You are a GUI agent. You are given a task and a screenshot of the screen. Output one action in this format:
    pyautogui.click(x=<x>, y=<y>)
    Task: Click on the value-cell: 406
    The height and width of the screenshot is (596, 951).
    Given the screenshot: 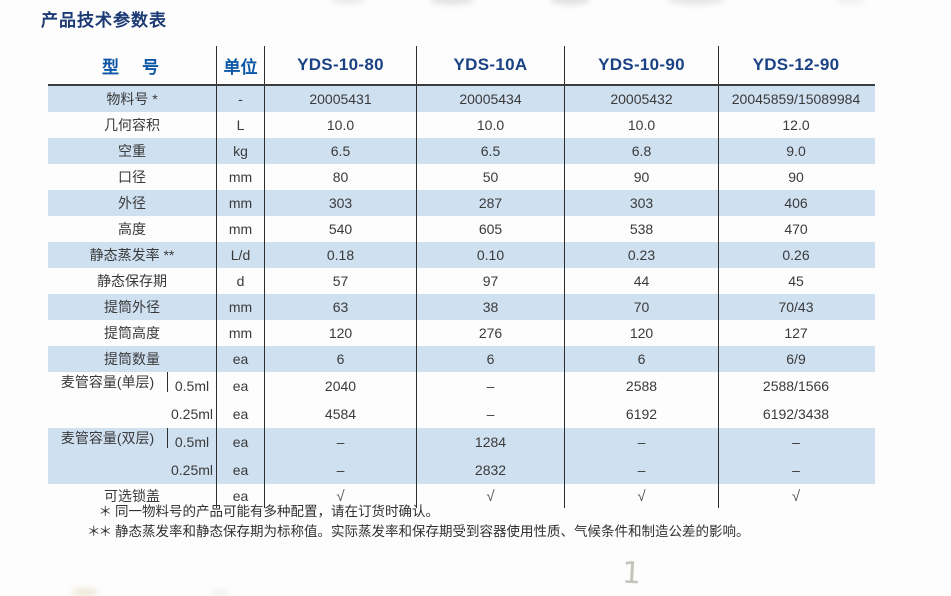 What is the action you would take?
    pyautogui.click(x=796, y=203)
    